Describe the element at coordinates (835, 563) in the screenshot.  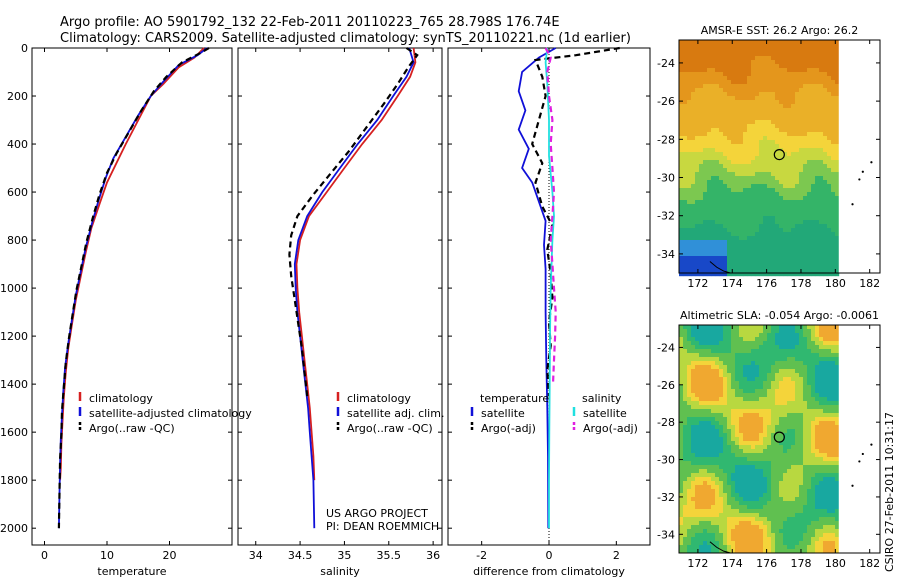
I see `x-tick-label: 180` at that location.